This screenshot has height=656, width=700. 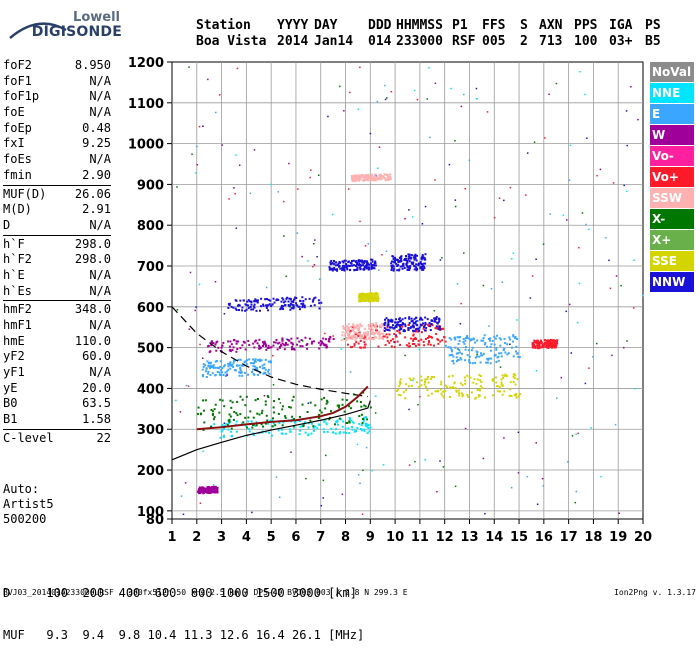 I want to click on value-s: 2, so click(x=524, y=41).